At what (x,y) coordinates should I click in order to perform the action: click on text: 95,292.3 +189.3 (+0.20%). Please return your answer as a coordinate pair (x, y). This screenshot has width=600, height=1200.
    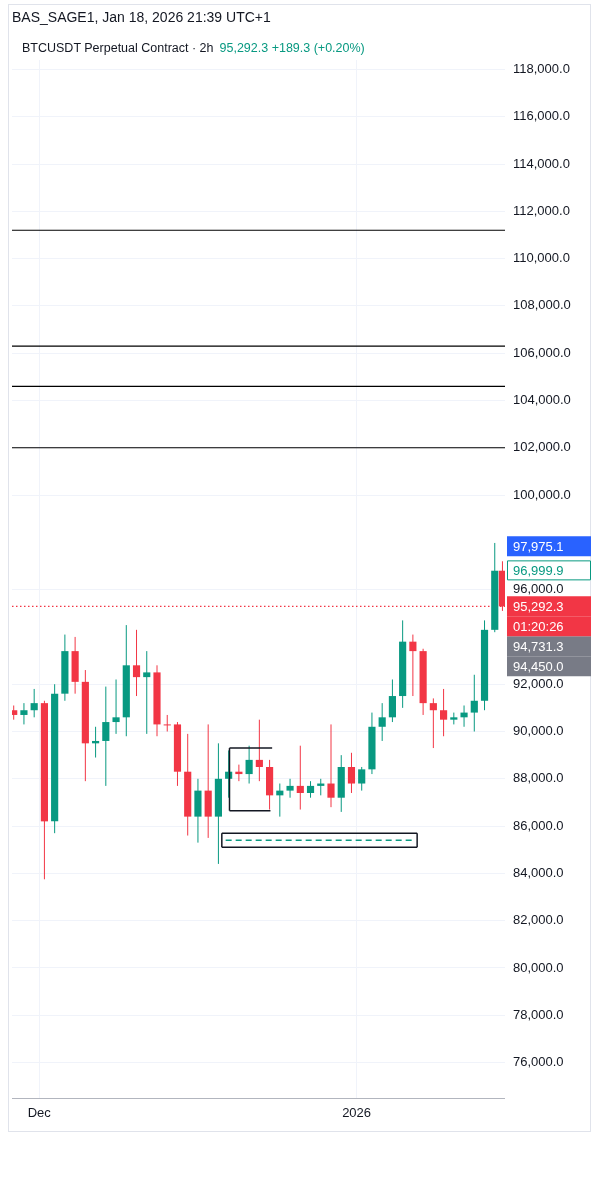
    Looking at the image, I should click on (292, 48).